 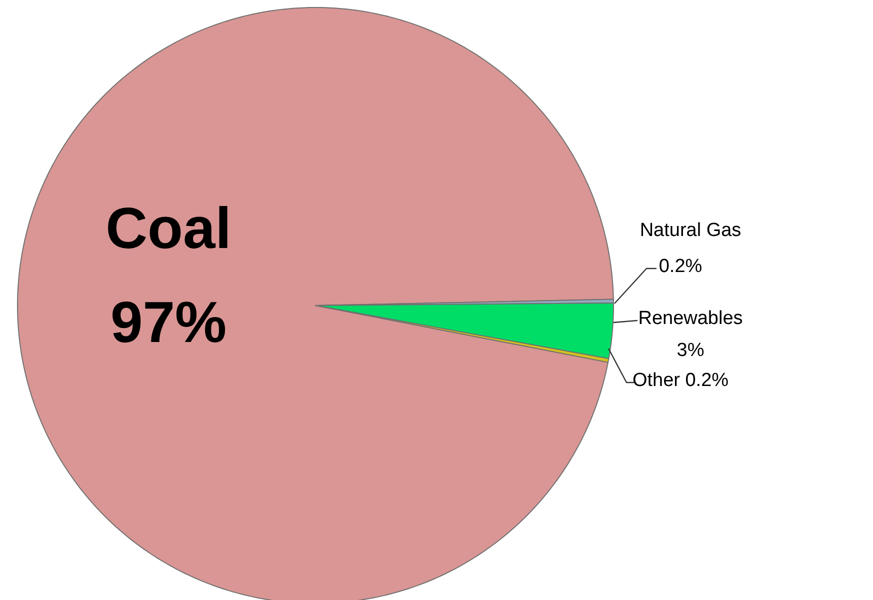 I want to click on slice-label: Renewables, so click(x=690, y=318).